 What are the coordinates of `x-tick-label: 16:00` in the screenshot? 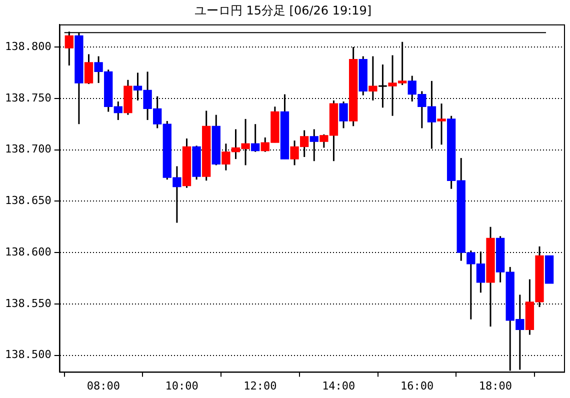 It's located at (417, 385).